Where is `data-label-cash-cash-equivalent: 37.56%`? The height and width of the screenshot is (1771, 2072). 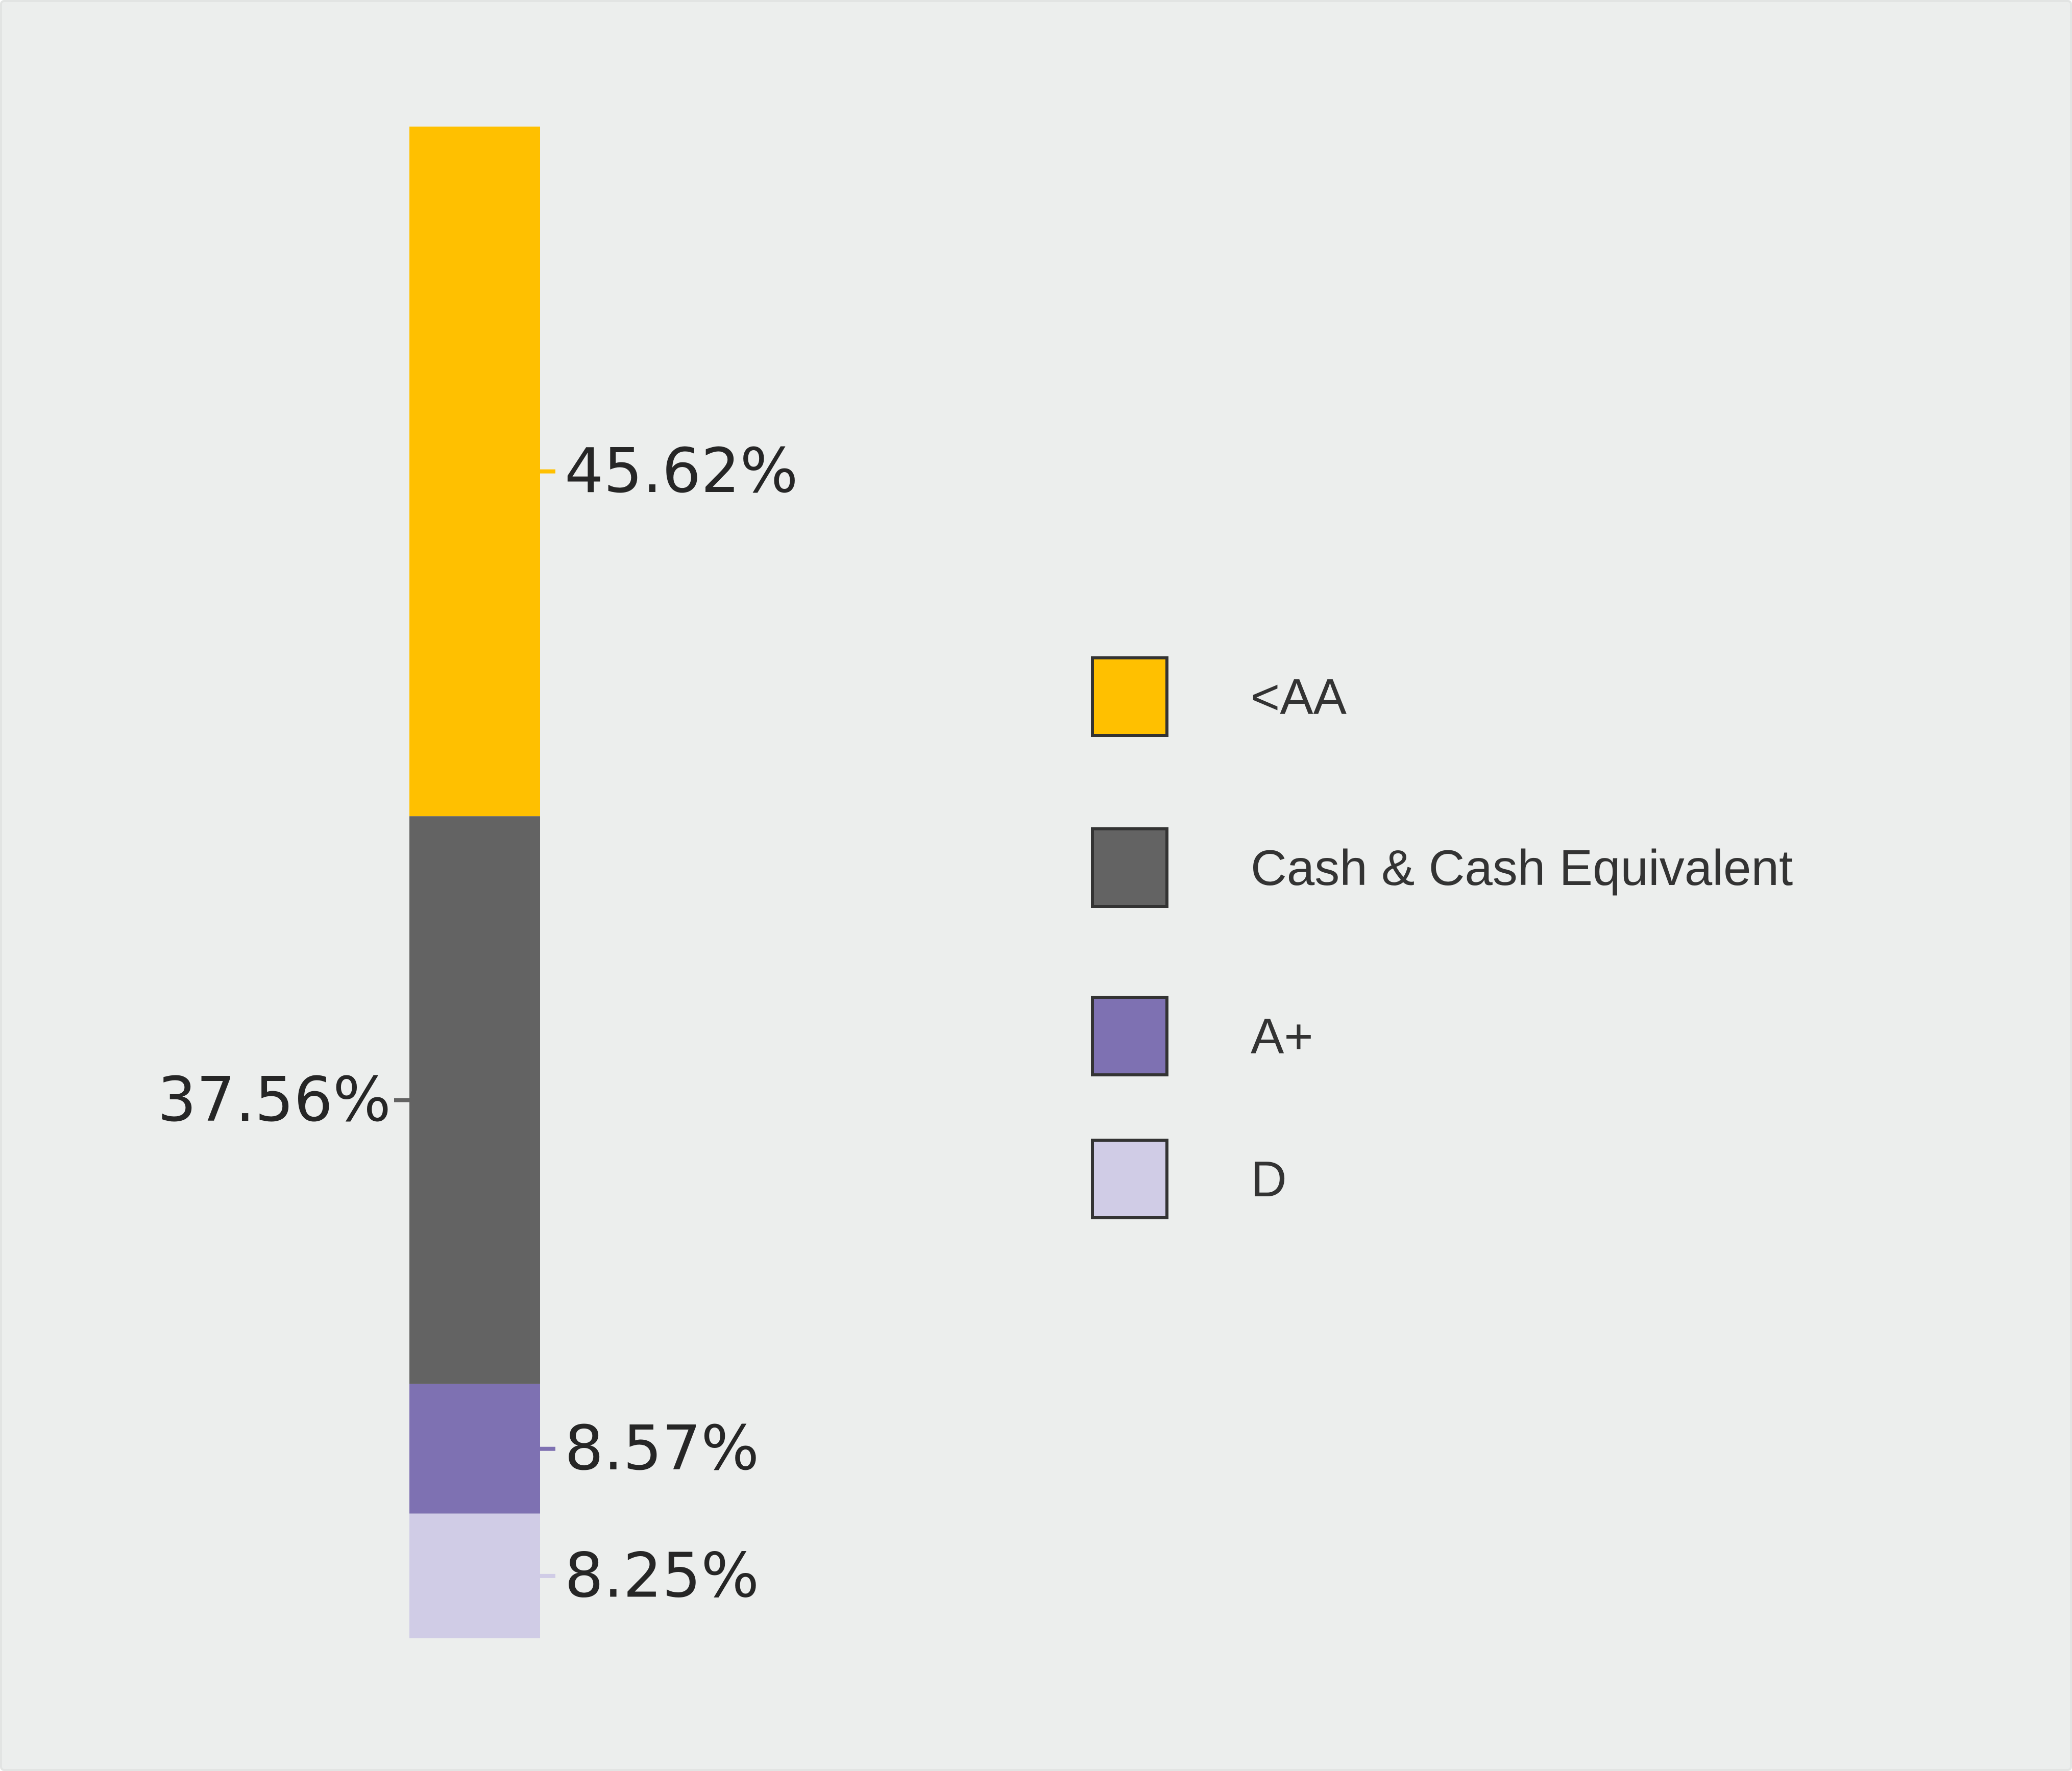 data-label-cash-cash-equivalent: 37.56% is located at coordinates (274, 1100).